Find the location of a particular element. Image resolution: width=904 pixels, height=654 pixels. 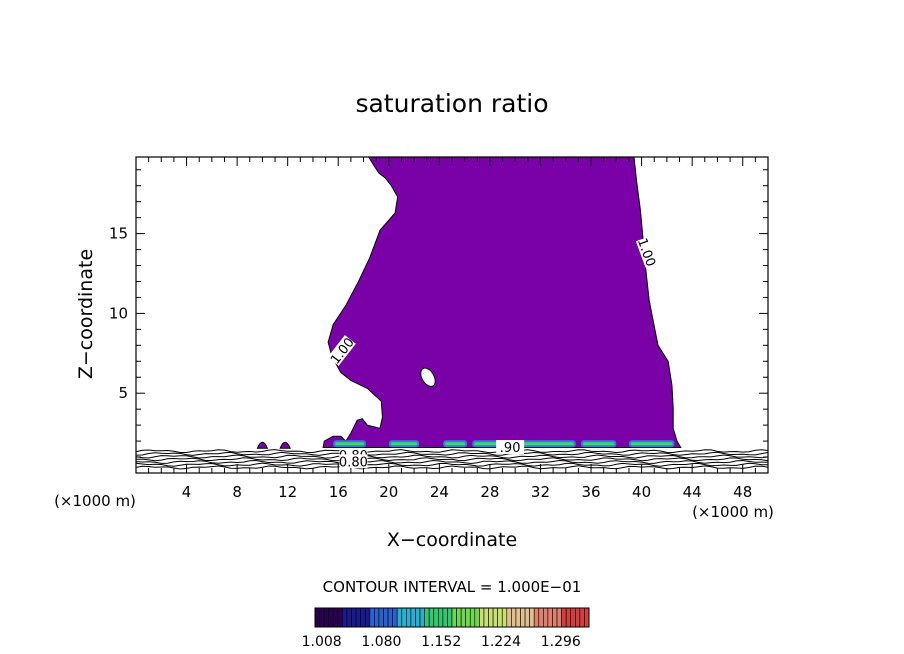

colorbar: 1.008 1.080 1.152 1.224 1.296 is located at coordinates (446, 628).